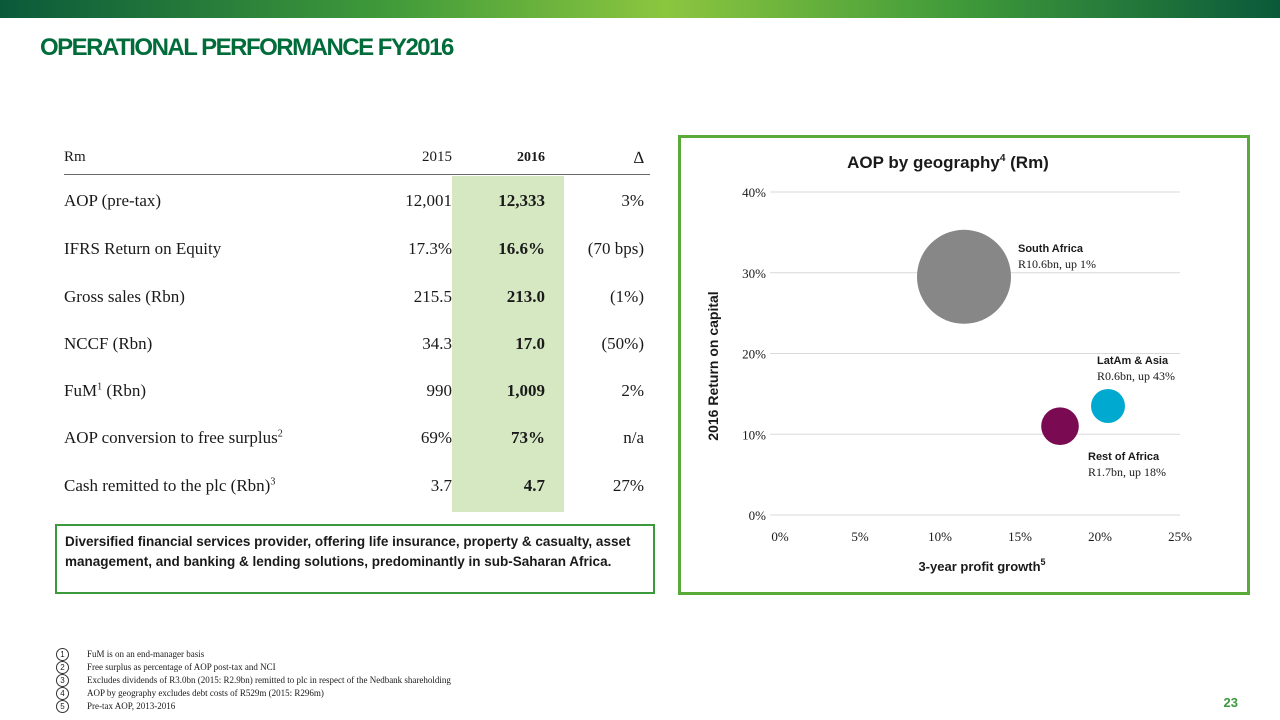  Describe the element at coordinates (124, 296) in the screenshot. I see `row-label: Gross sales (Rbn)` at that location.